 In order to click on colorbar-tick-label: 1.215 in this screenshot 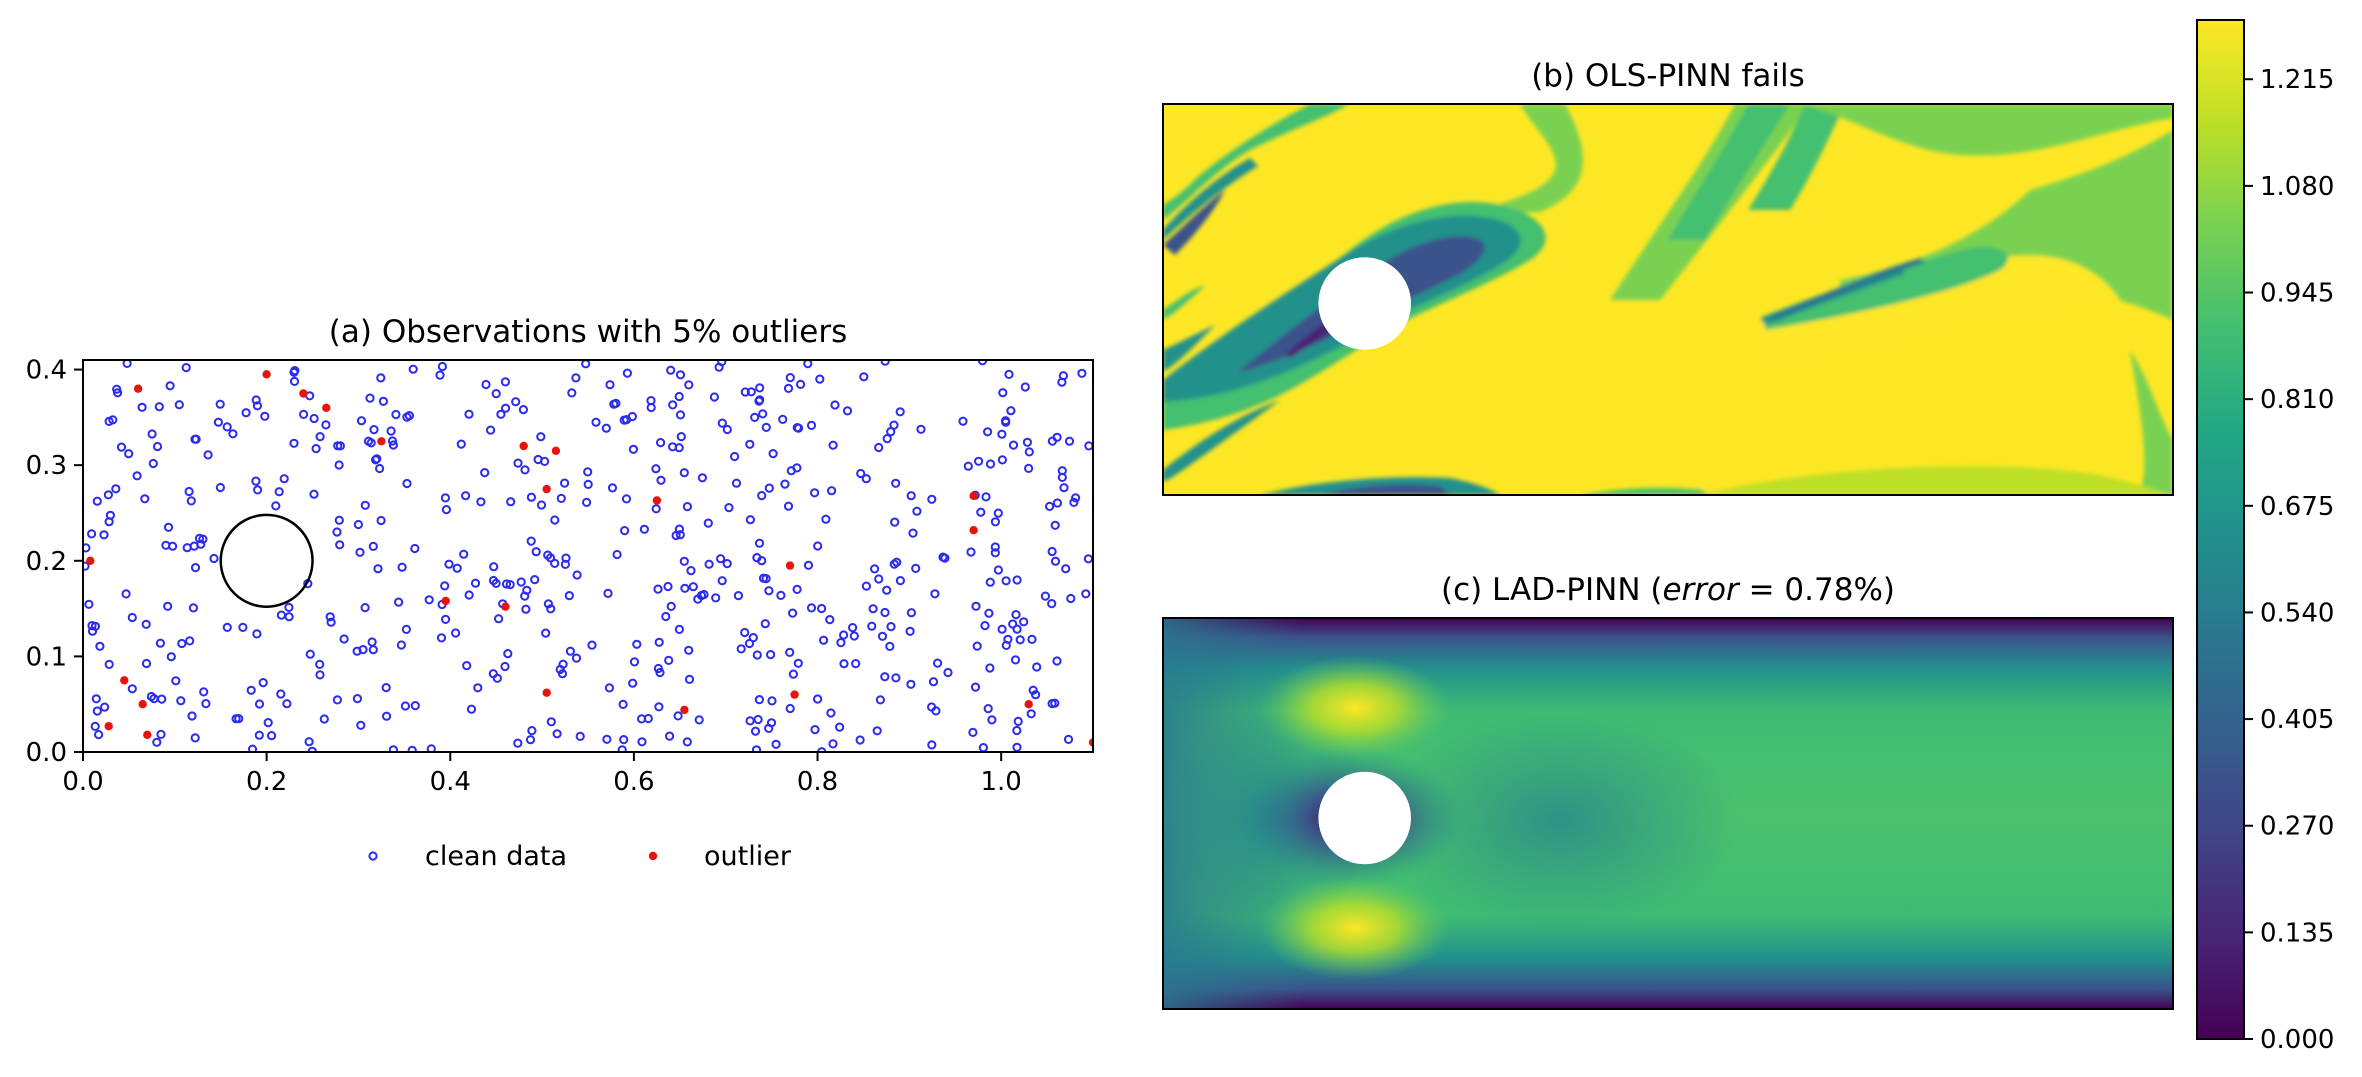, I will do `click(2297, 80)`.